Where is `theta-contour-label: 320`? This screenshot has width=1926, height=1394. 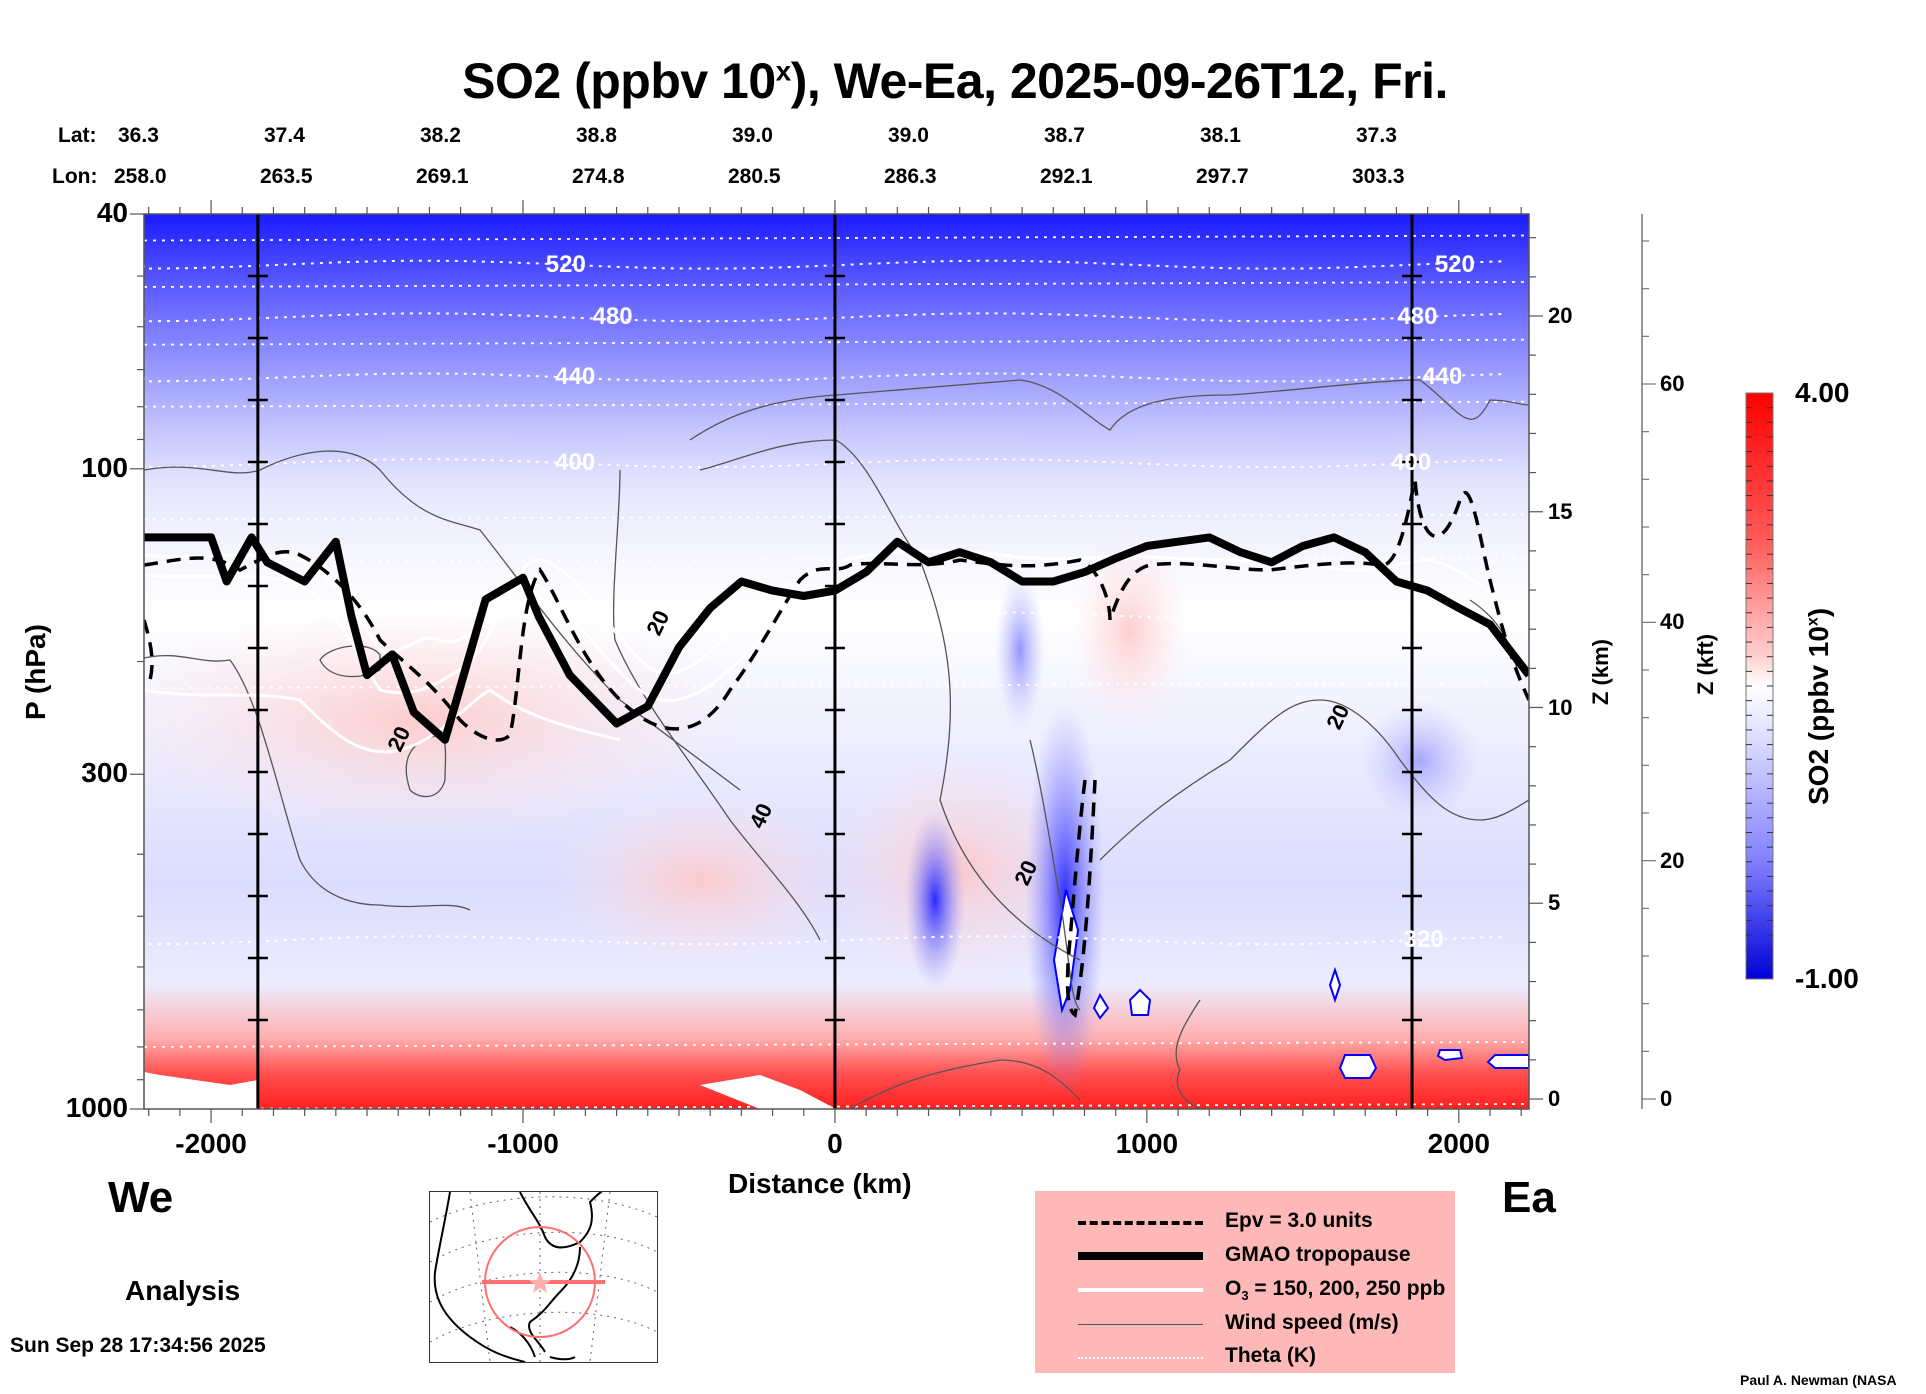
theta-contour-label: 320 is located at coordinates (1423, 940).